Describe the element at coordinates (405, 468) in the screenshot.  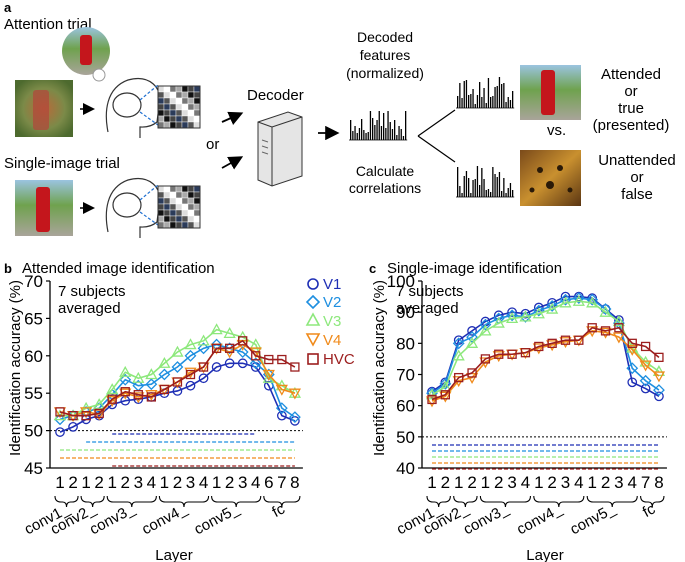
I see `chart-c-ytick-label: 40` at that location.